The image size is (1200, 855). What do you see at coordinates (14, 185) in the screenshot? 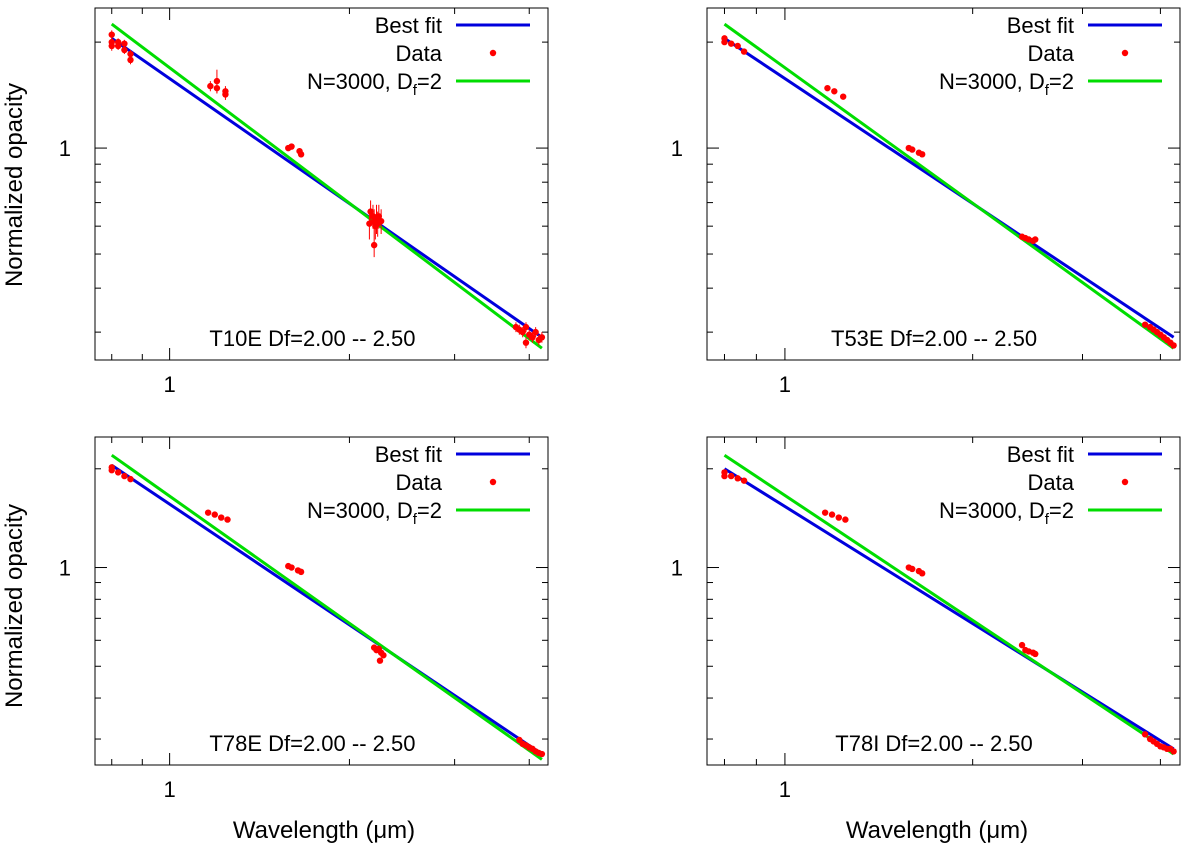
I see `ylabel-top: Normalized opacity` at bounding box center [14, 185].